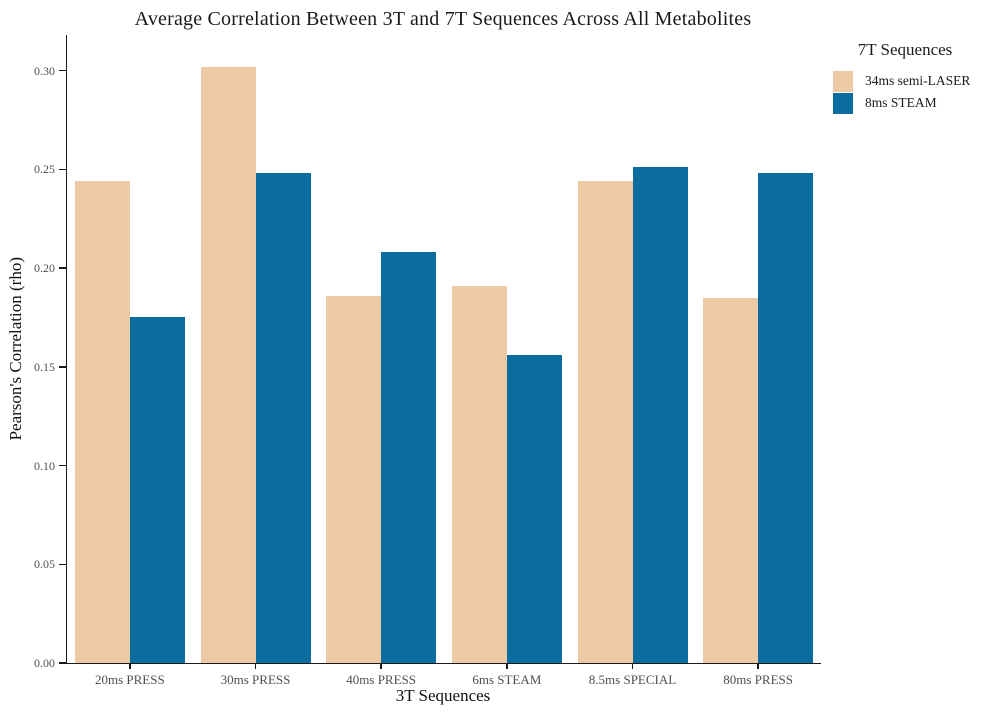 This screenshot has width=984, height=714. What do you see at coordinates (918, 80) in the screenshot?
I see `legend-label: 34ms semi-LASER` at bounding box center [918, 80].